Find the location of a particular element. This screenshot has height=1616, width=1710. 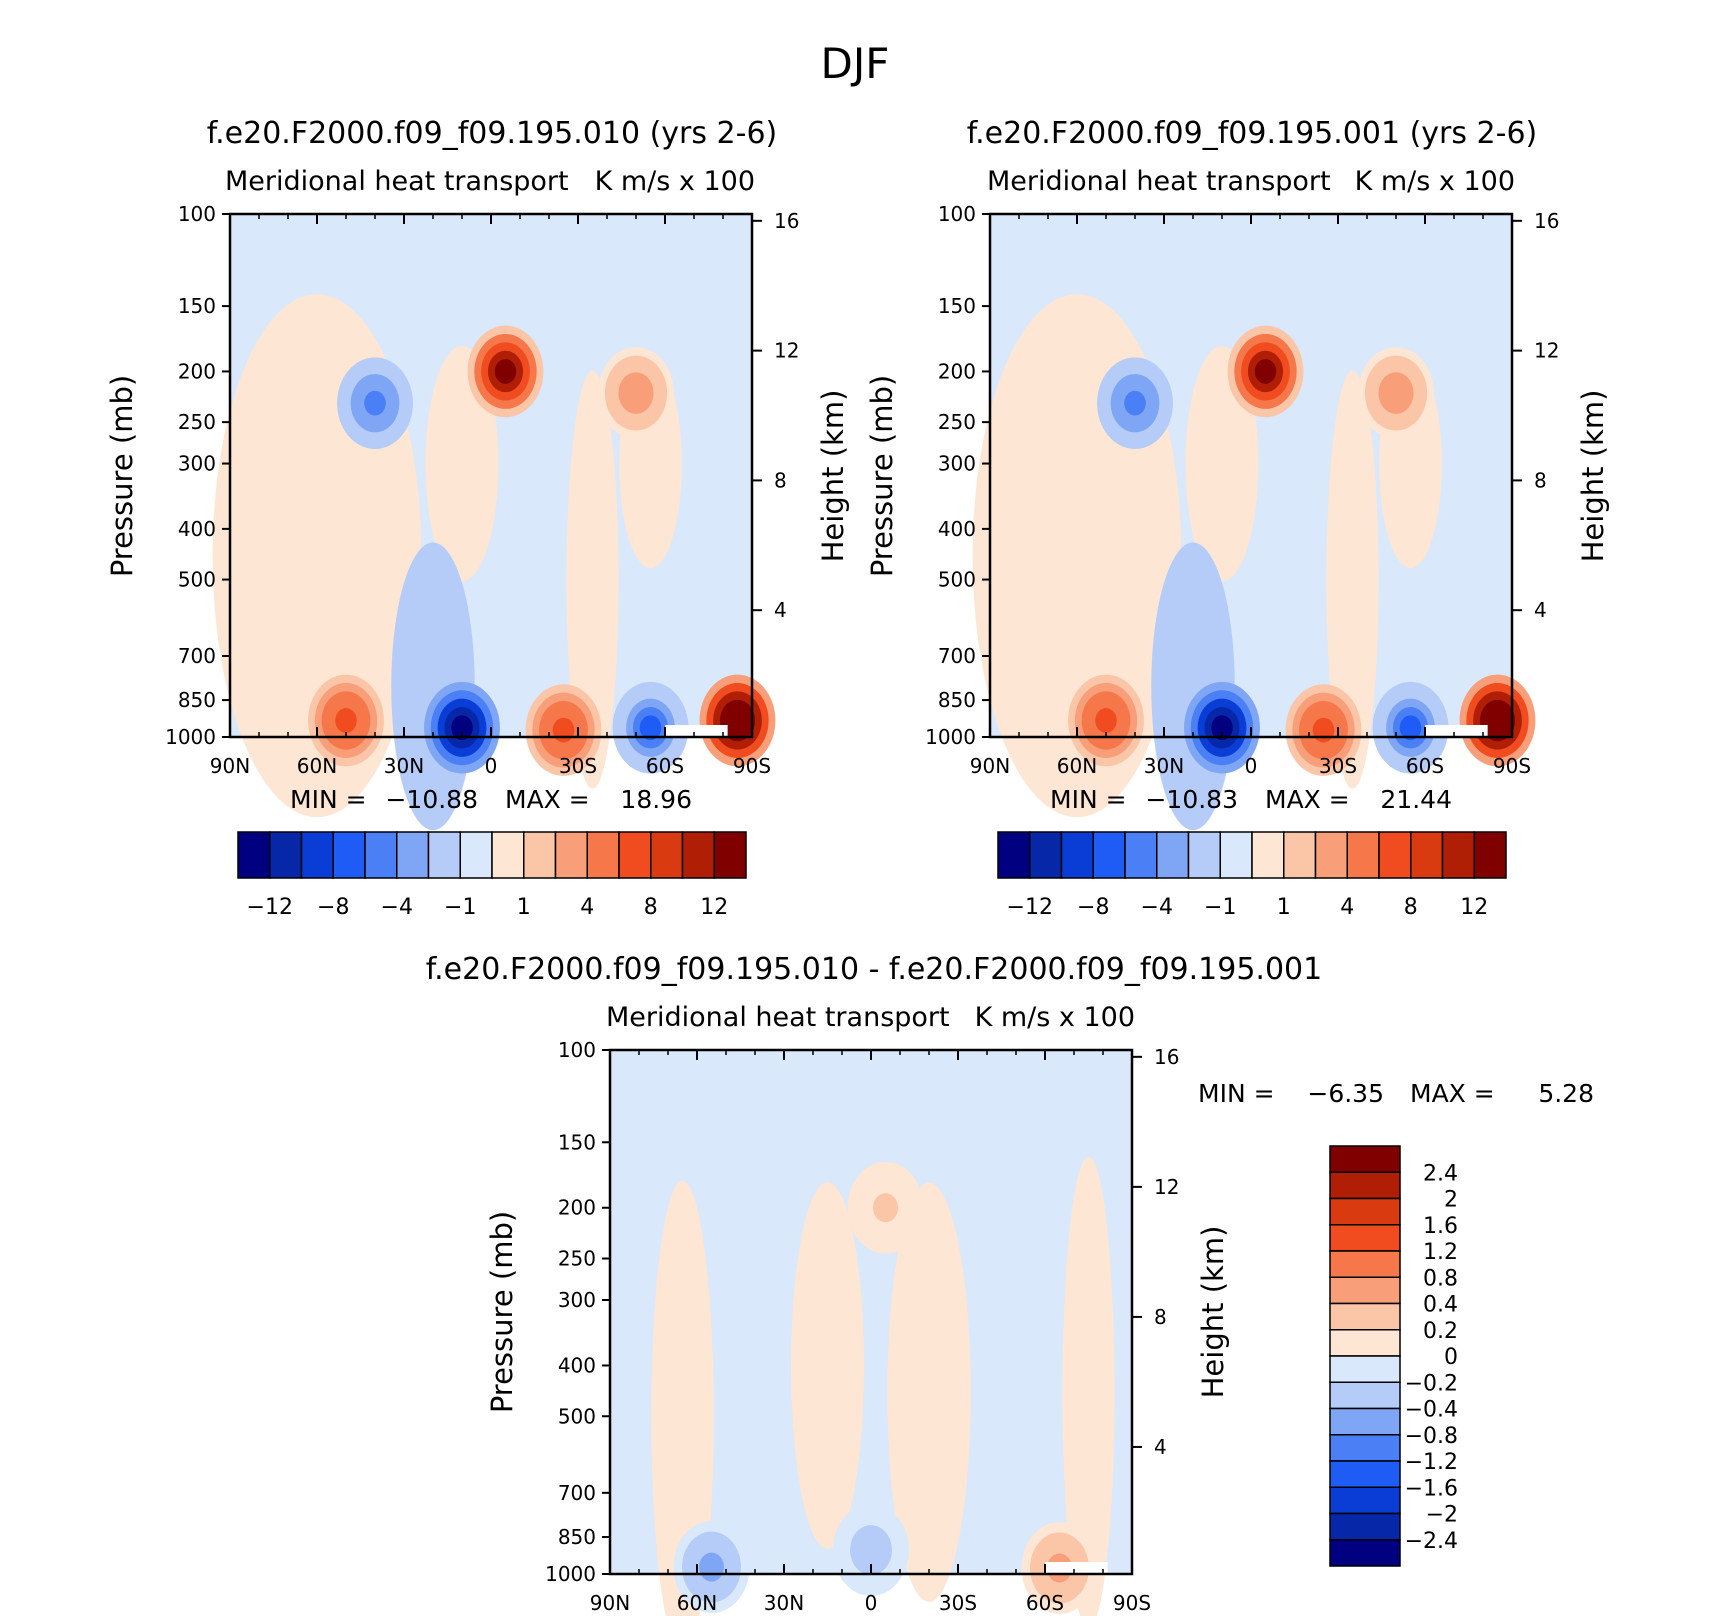

x-tick-label: 90N is located at coordinates (610, 1603).